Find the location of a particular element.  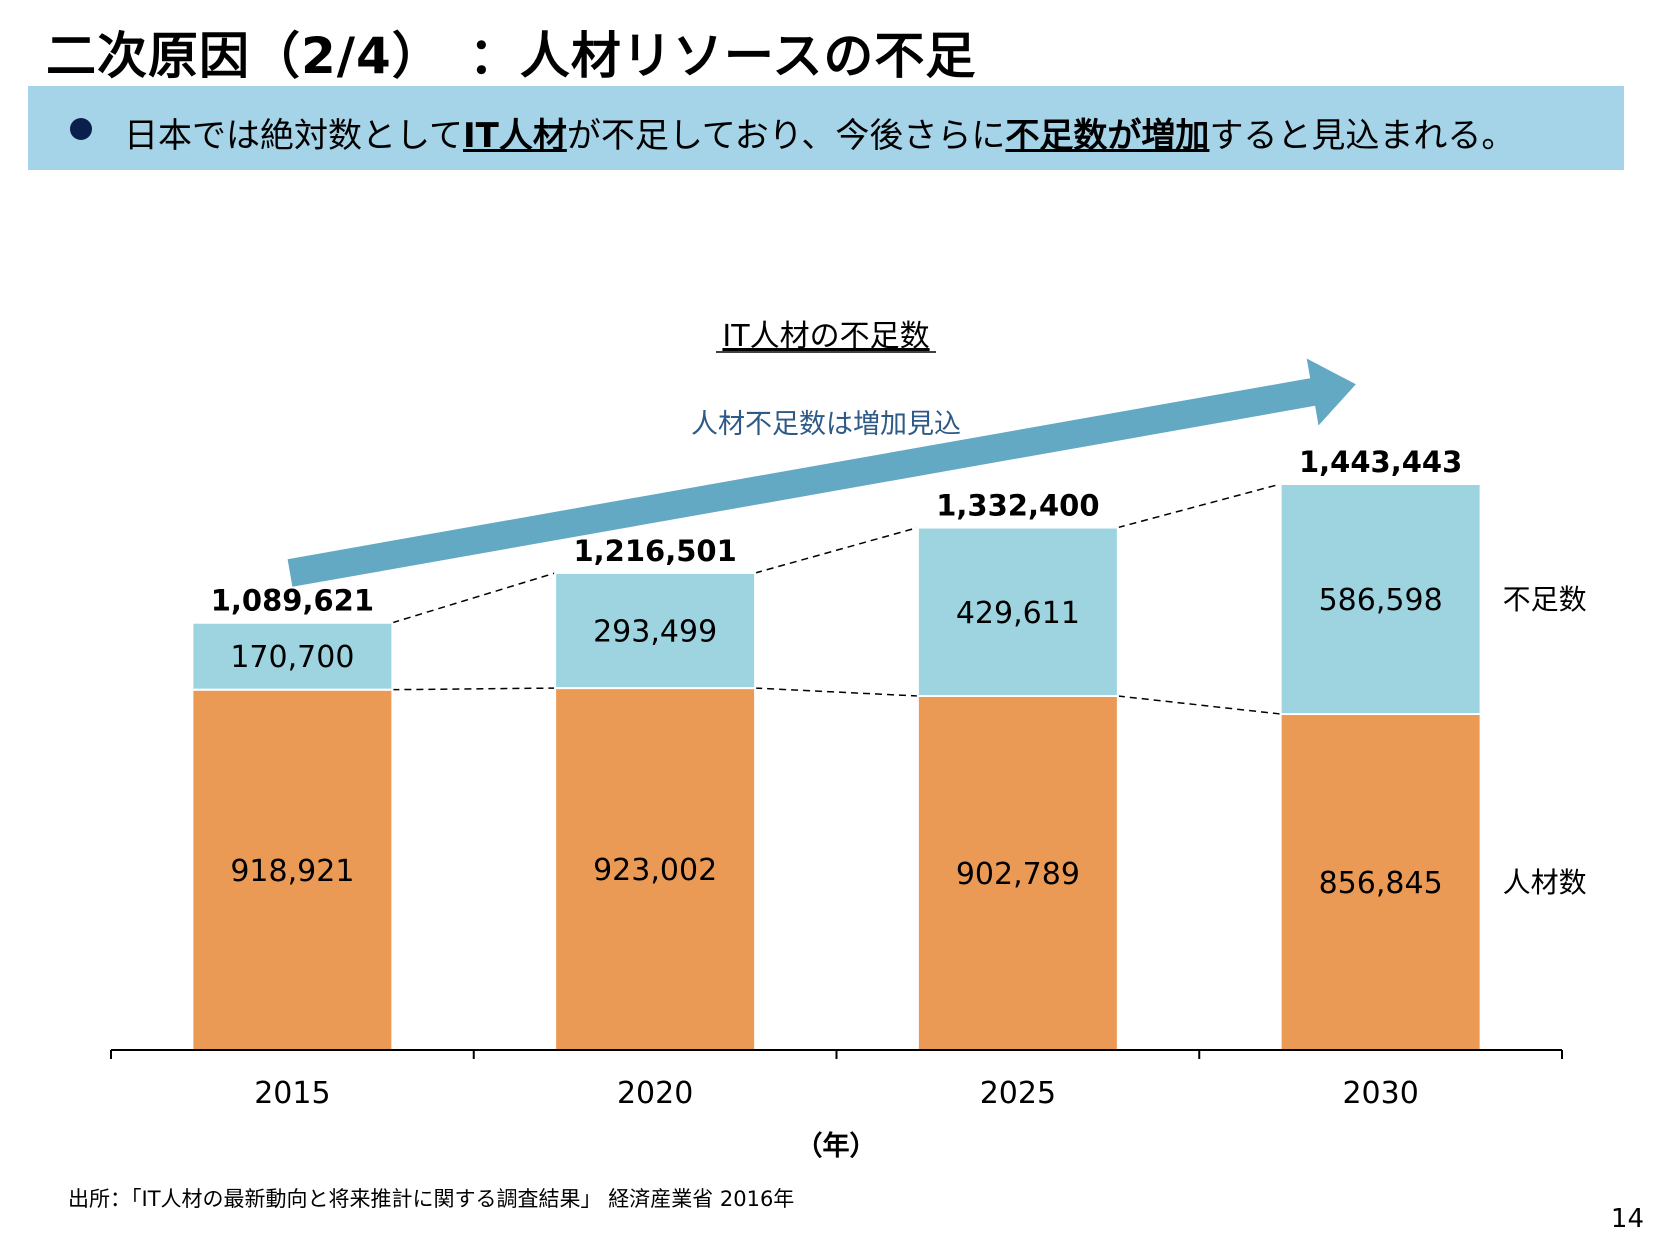

x-tick-label-2025: 2025 is located at coordinates (1018, 1093).